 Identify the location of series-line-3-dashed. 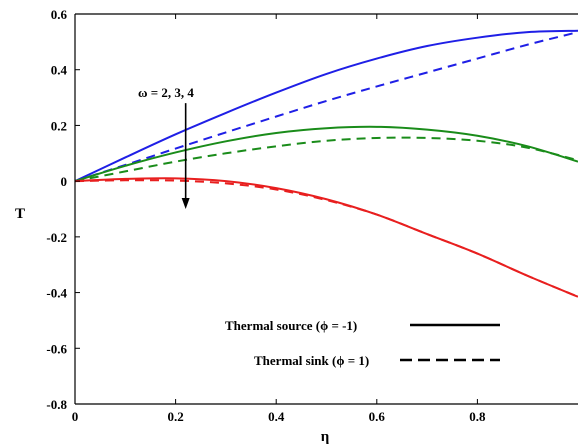
(326, 159).